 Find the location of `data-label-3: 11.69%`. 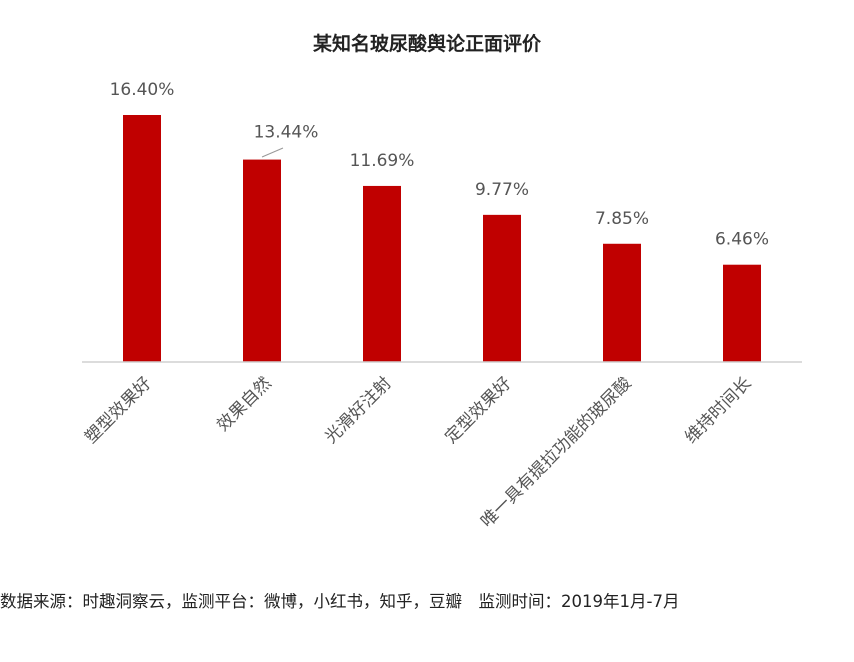

data-label-3: 11.69% is located at coordinates (382, 161).